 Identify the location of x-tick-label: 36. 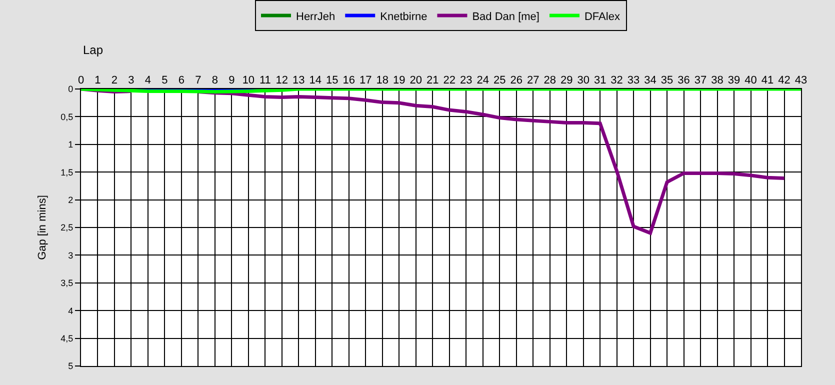
(684, 80).